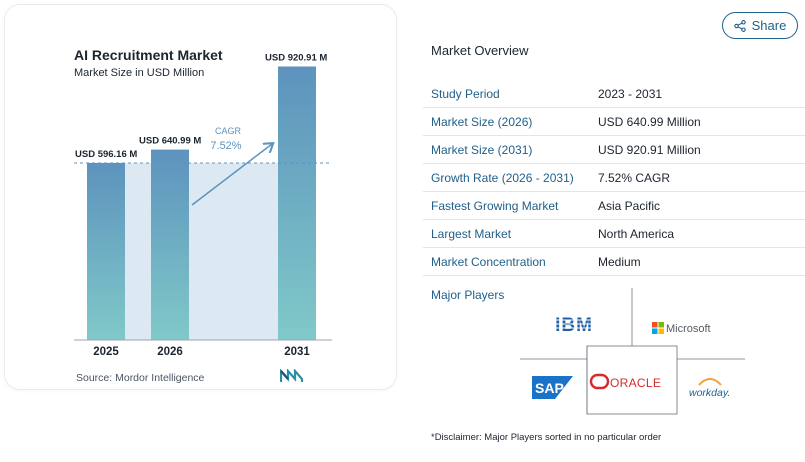 The height and width of the screenshot is (462, 805). I want to click on x-tick-label: 2031, so click(297, 352).